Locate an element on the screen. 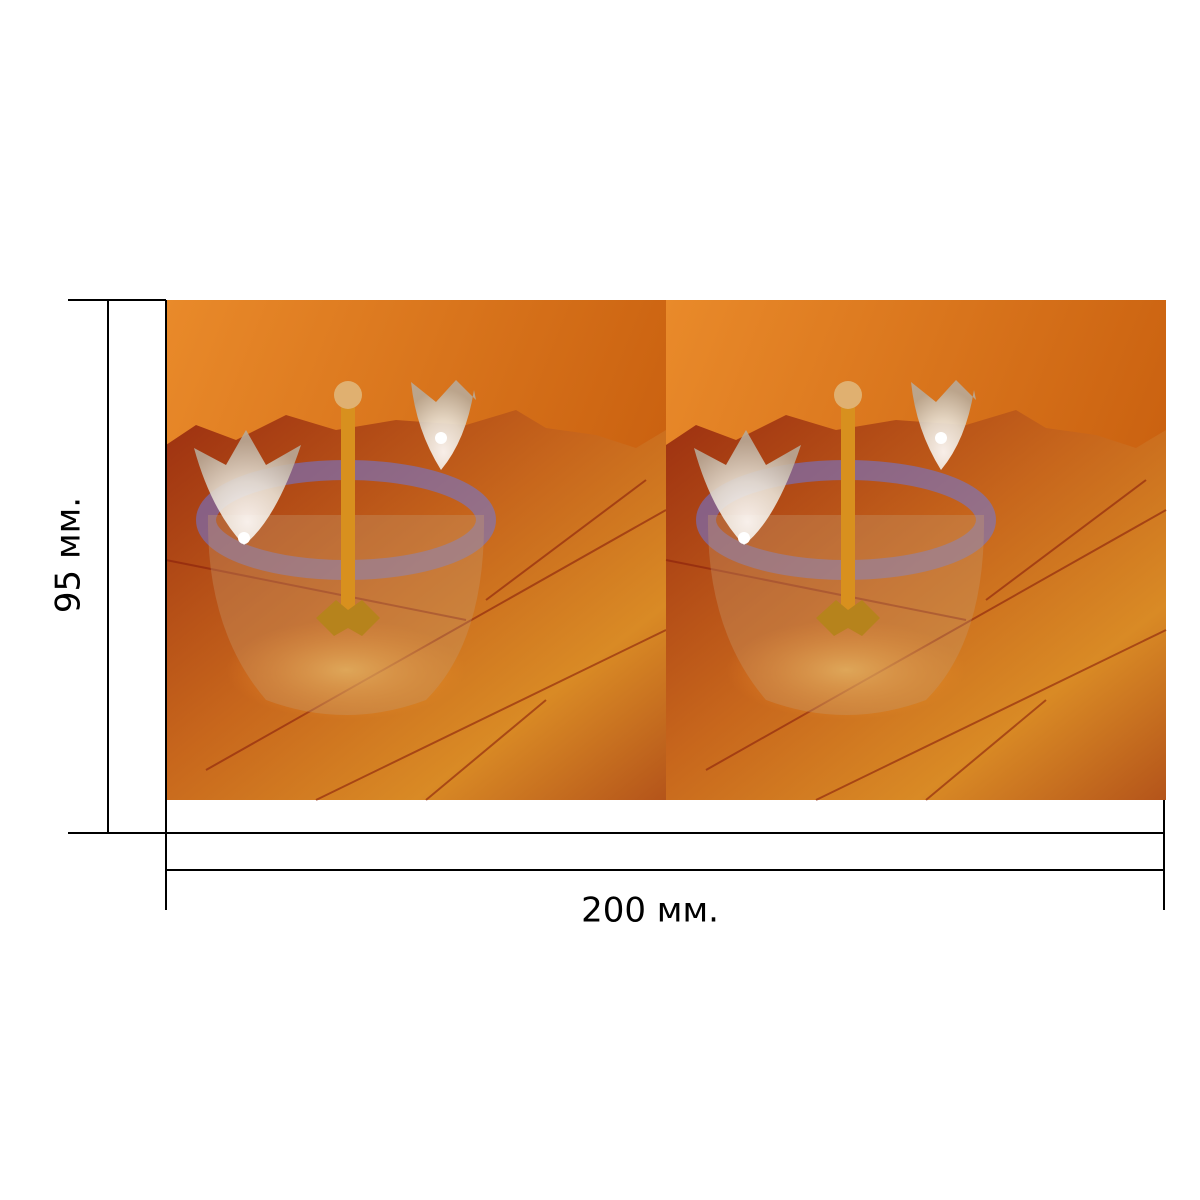 The width and height of the screenshot is (1200, 1200). height-dimension: 95 мм. is located at coordinates (108, 566).